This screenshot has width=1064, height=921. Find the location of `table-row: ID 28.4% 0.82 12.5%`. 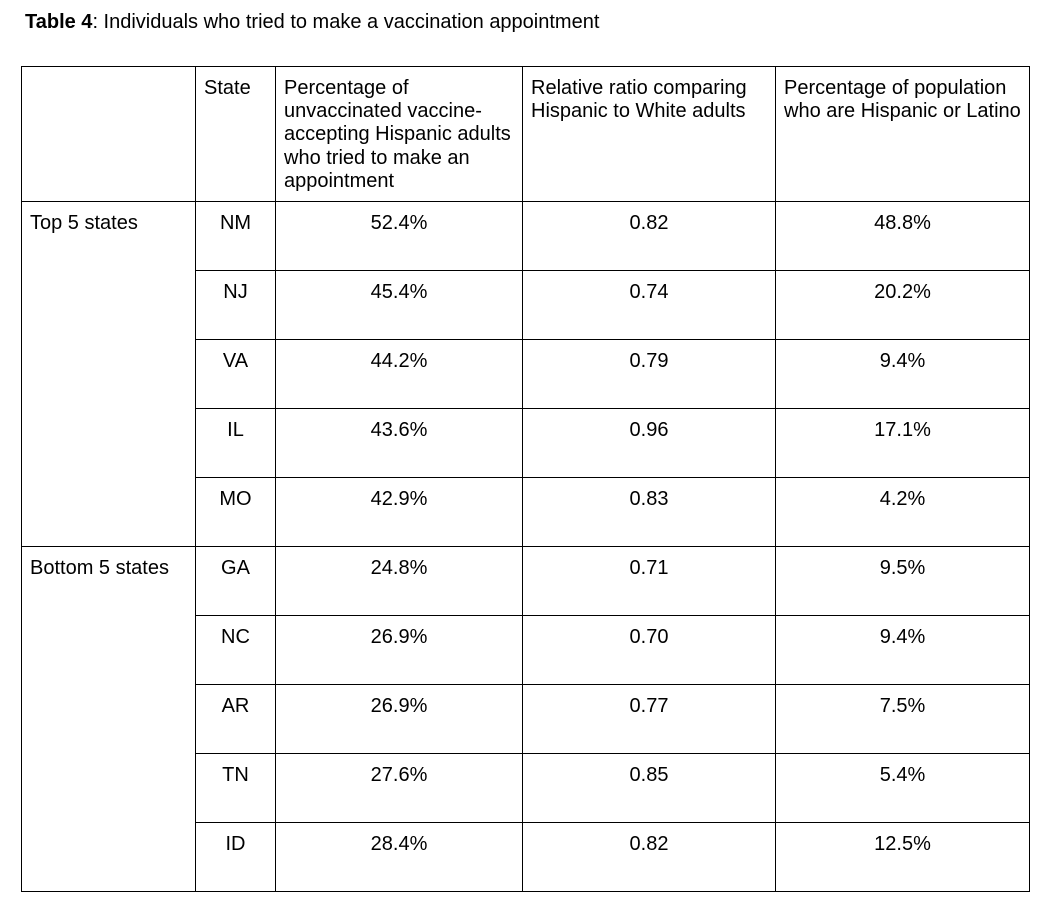

table-row: ID 28.4% 0.82 12.5% is located at coordinates (526, 857).